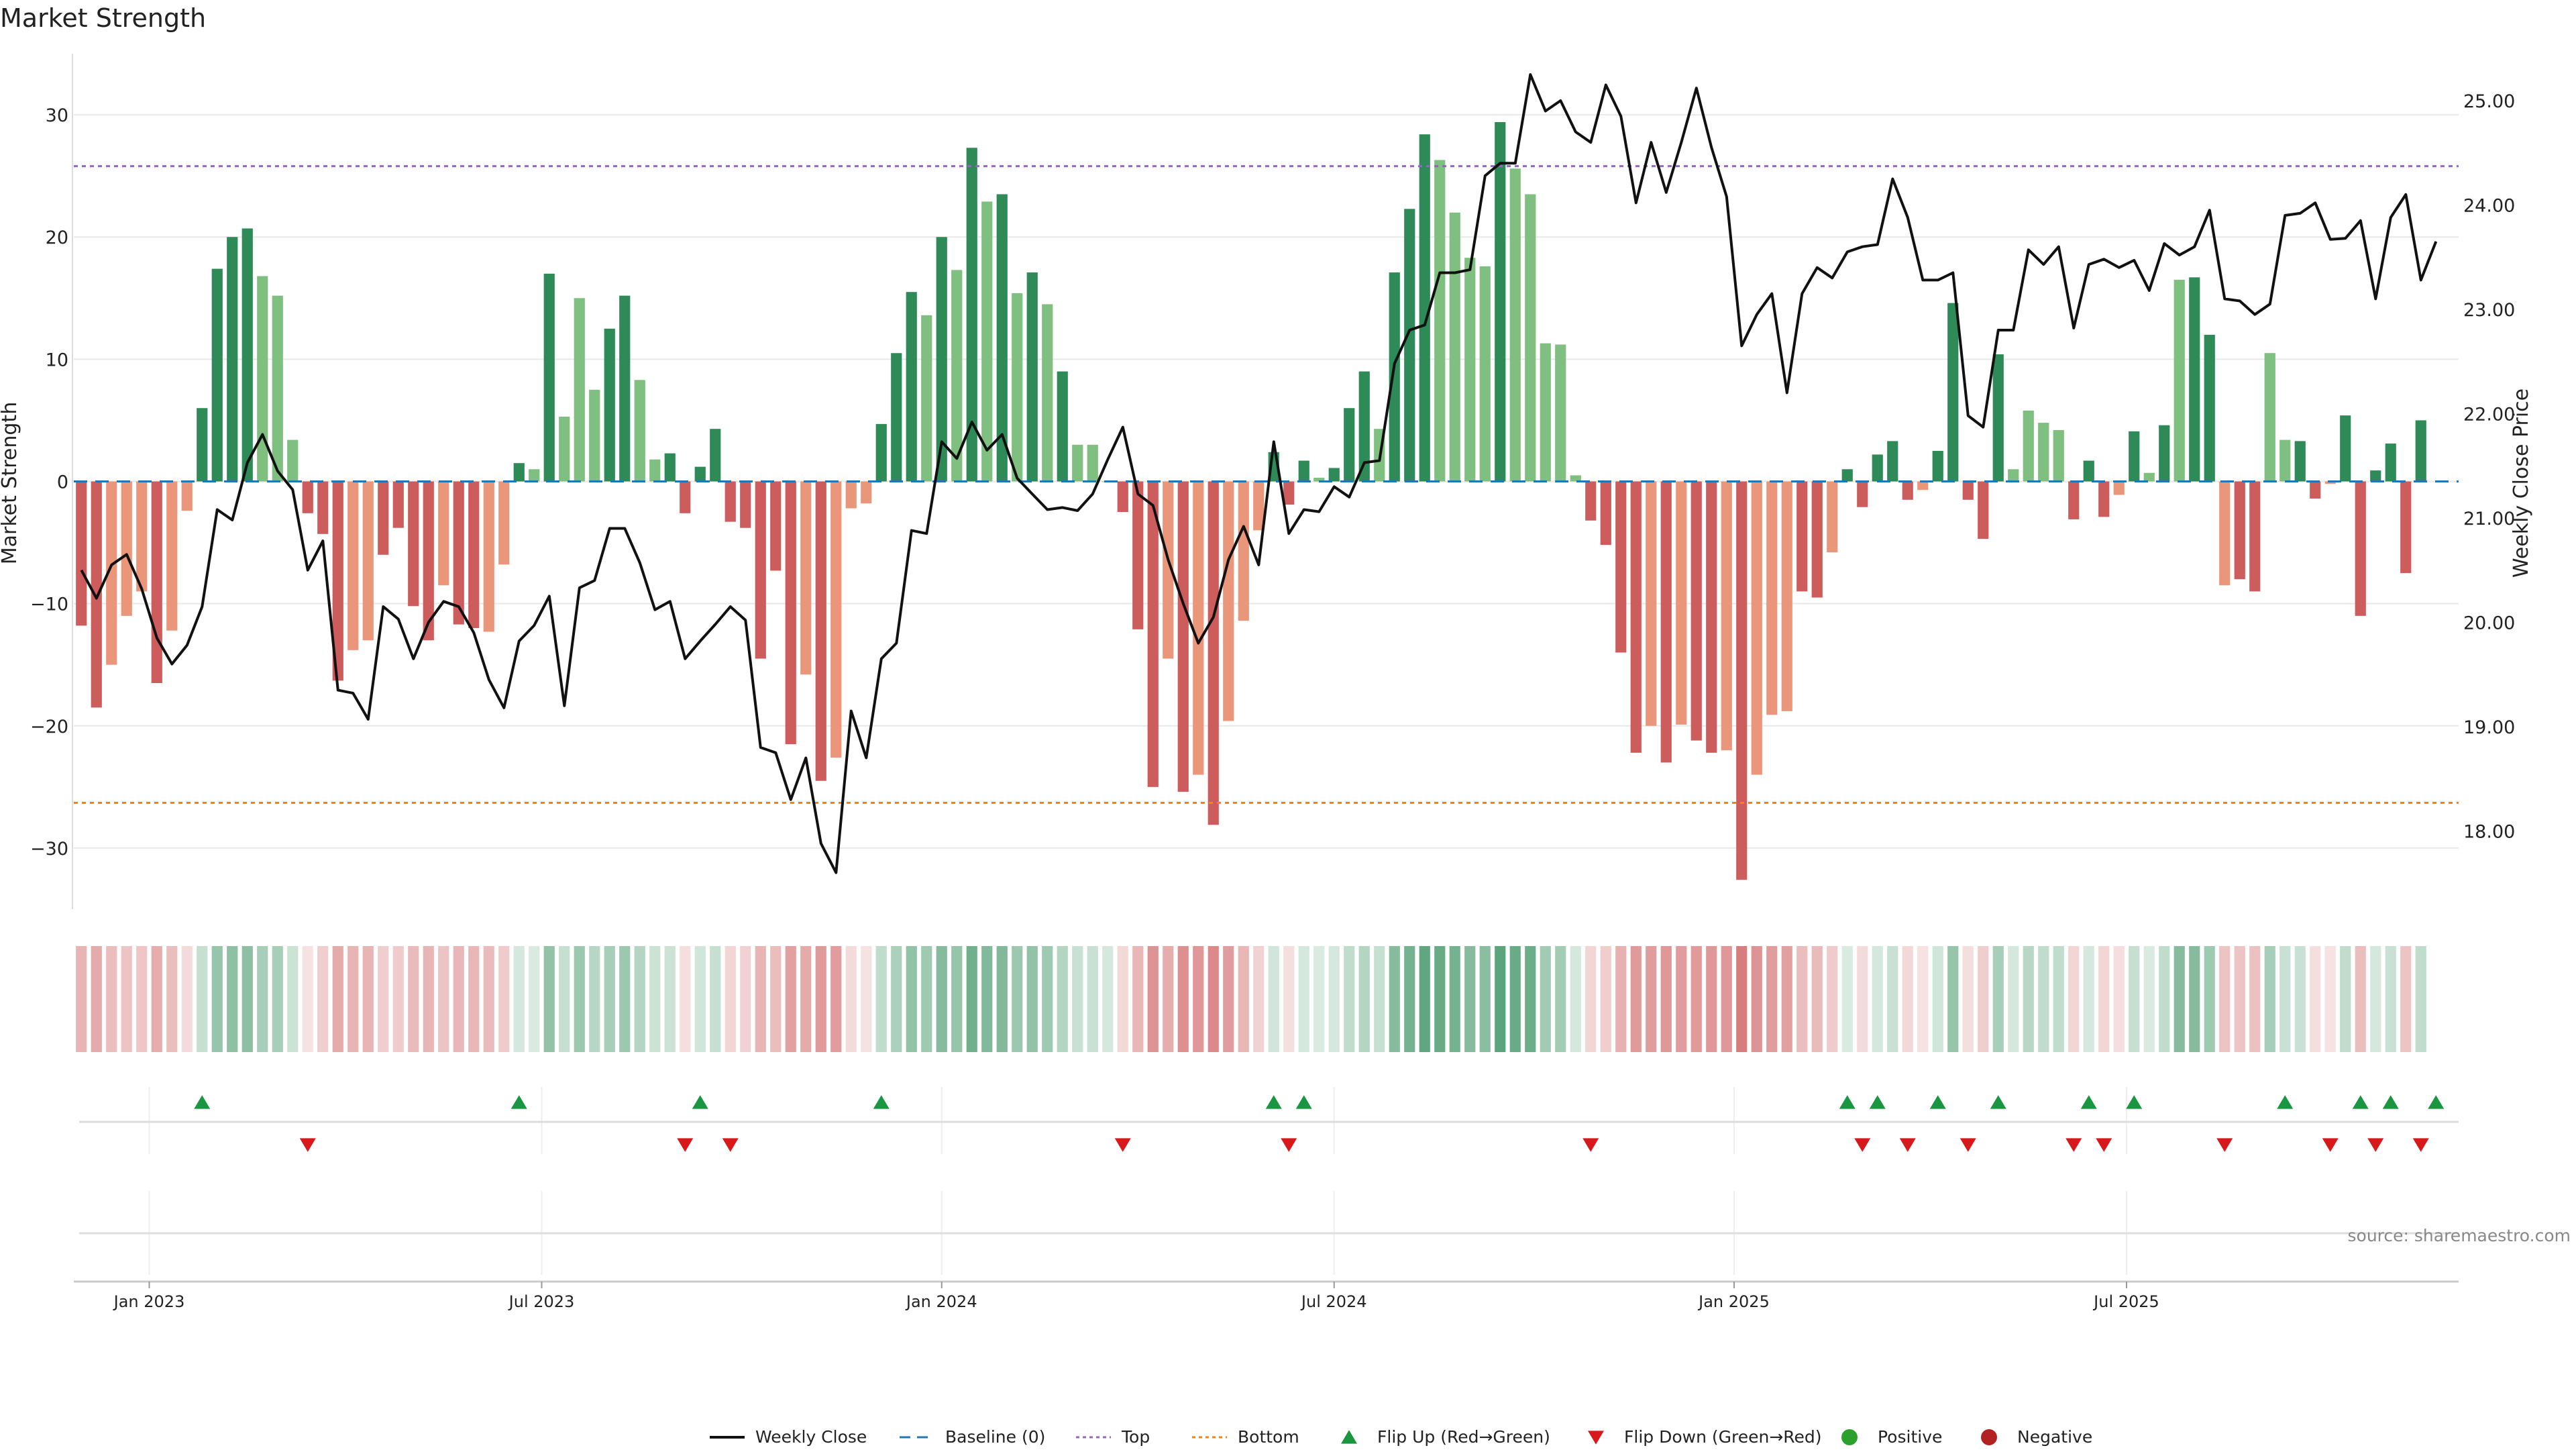 This screenshot has width=2576, height=1452. I want to click on x-tick-label: Jul 2025, so click(2125, 1302).